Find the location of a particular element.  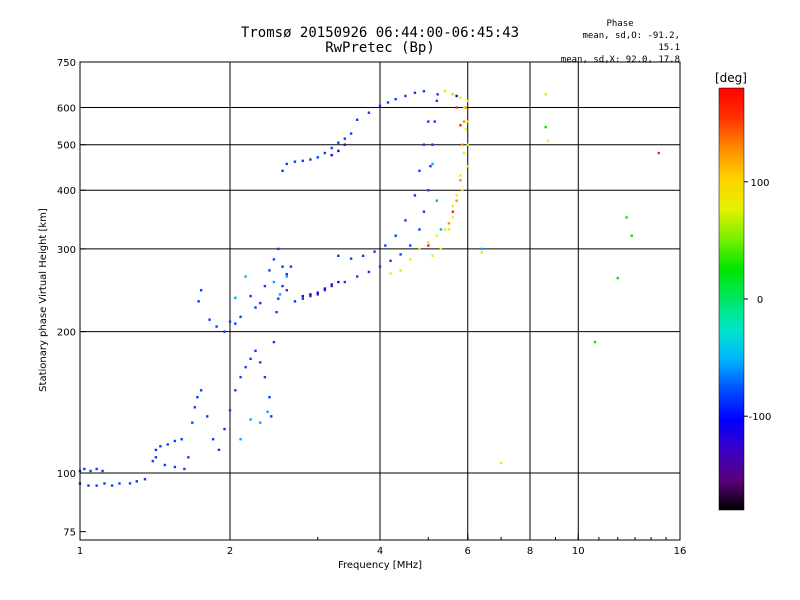

colorbar-tick-label: -100 is located at coordinates (760, 417).